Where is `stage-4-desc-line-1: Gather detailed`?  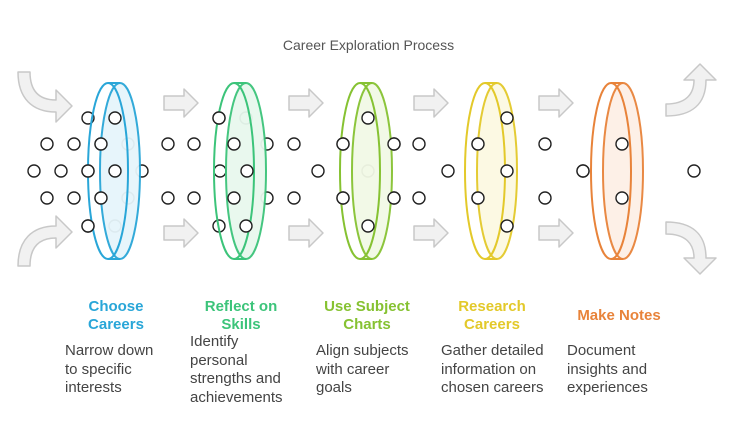 stage-4-desc-line-1: Gather detailed is located at coordinates (492, 350).